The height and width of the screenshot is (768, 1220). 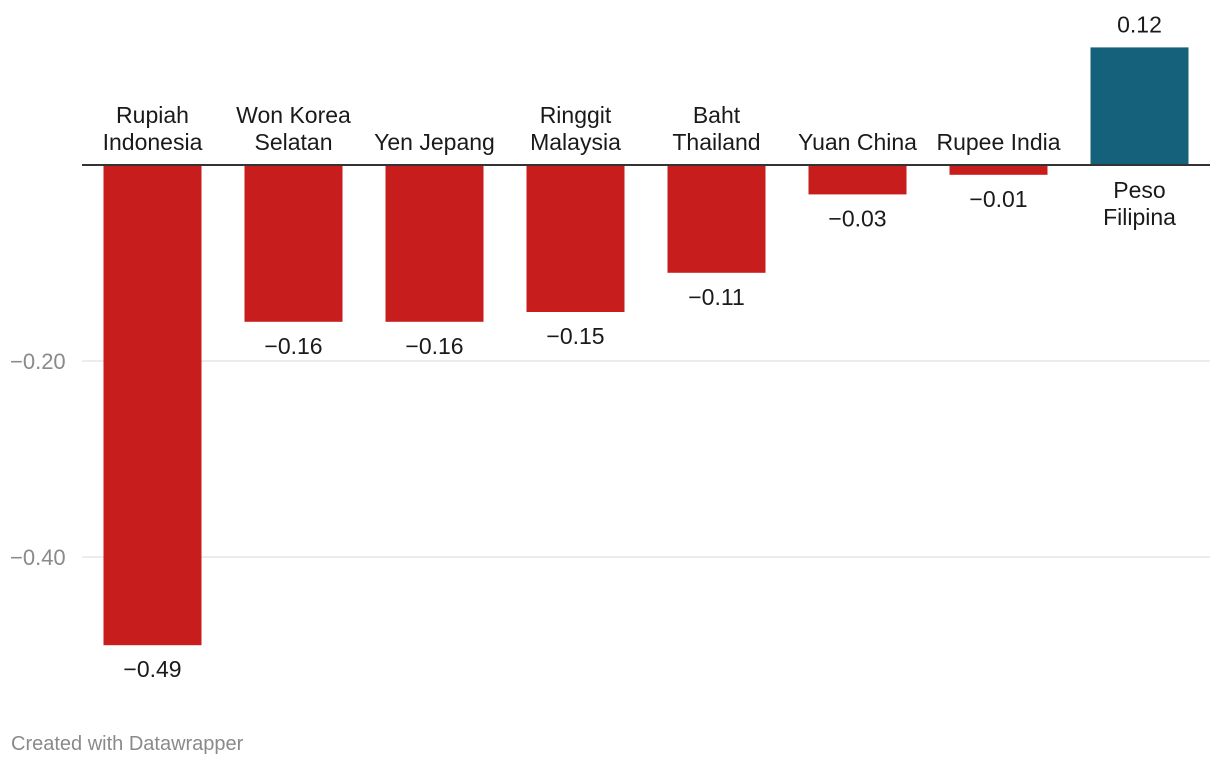 What do you see at coordinates (38, 557) in the screenshot?
I see `y-tick-label: −0.40` at bounding box center [38, 557].